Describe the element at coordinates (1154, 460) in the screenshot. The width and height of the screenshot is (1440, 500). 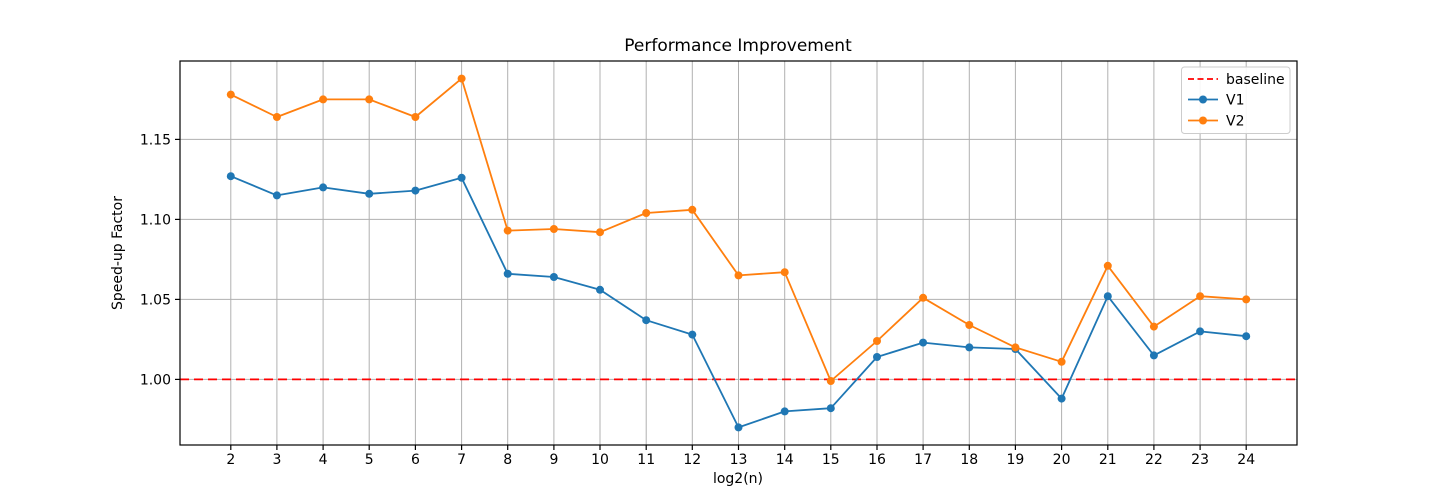
I see `x-tick-label: 22` at that location.